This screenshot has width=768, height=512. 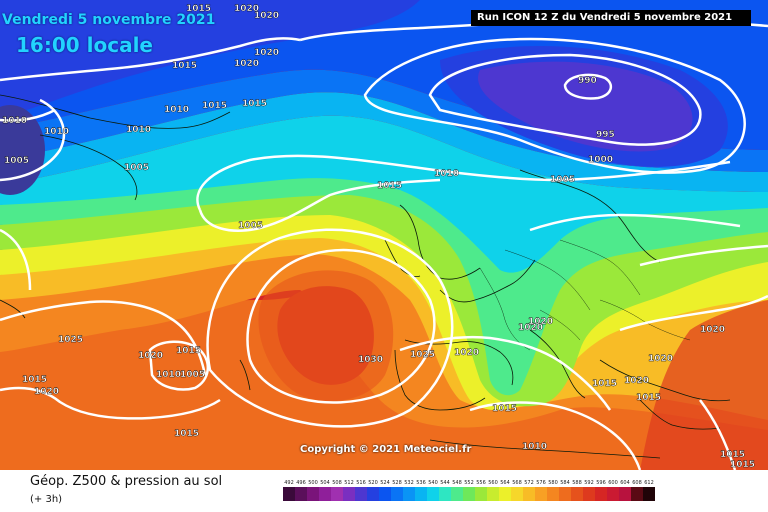 What do you see at coordinates (349, 490) in the screenshot?
I see `legend-entry: 512` at bounding box center [349, 490].